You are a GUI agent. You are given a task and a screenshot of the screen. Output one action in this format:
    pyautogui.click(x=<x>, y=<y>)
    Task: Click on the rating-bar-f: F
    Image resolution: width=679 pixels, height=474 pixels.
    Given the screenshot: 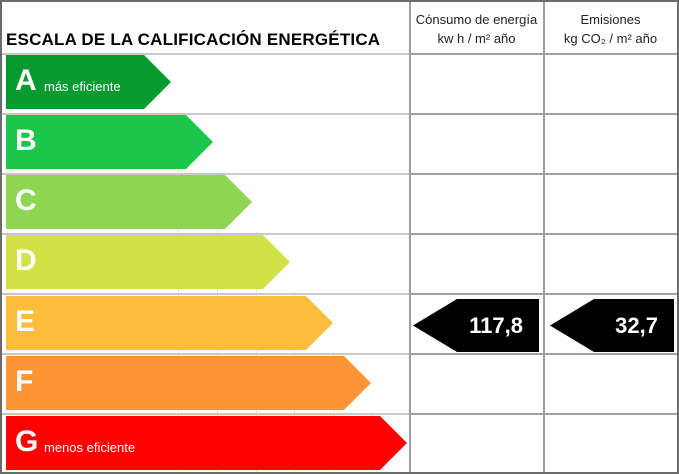 What is the action you would take?
    pyautogui.click(x=188, y=383)
    